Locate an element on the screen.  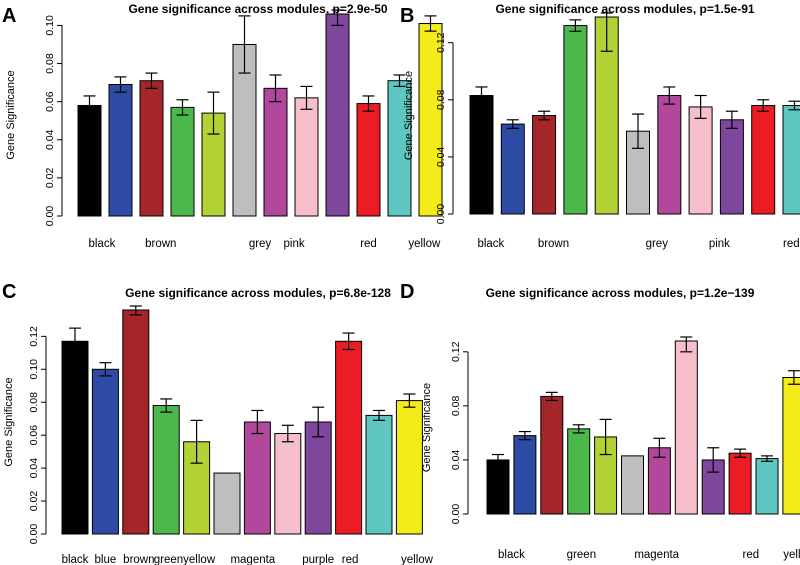
x-tick-label: green is located at coordinates (581, 555).